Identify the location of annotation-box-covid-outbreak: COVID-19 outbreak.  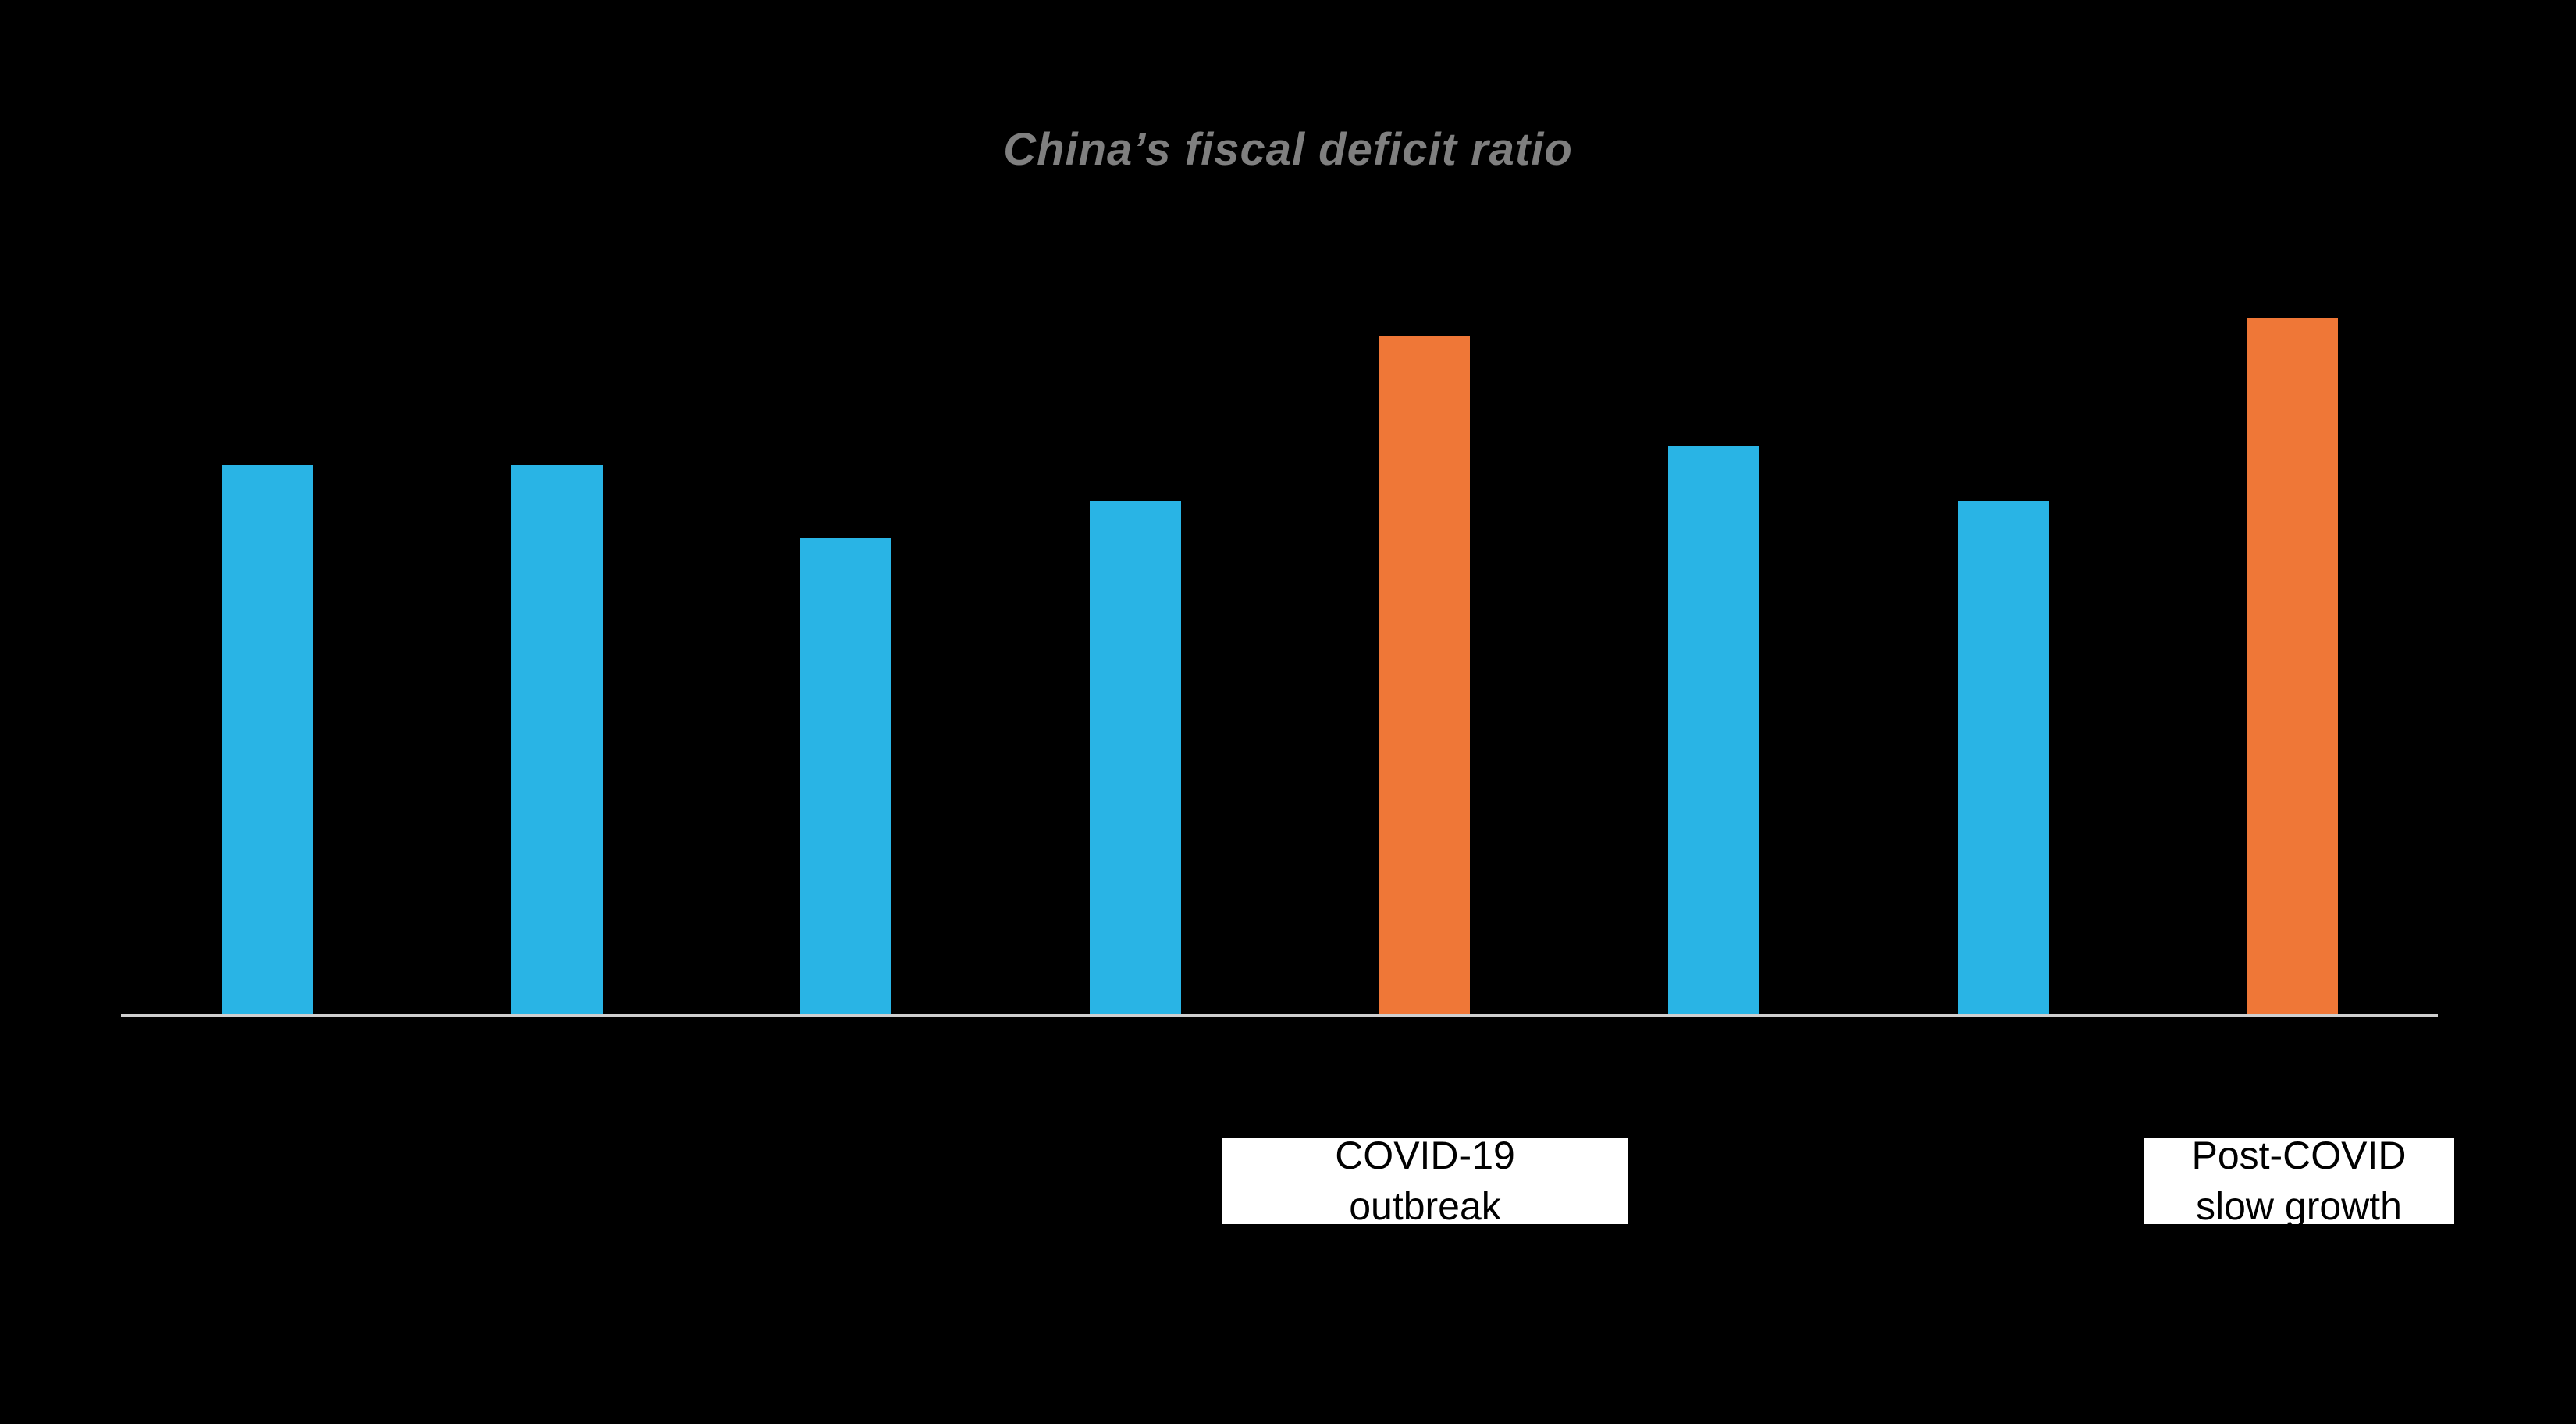
(1425, 1181).